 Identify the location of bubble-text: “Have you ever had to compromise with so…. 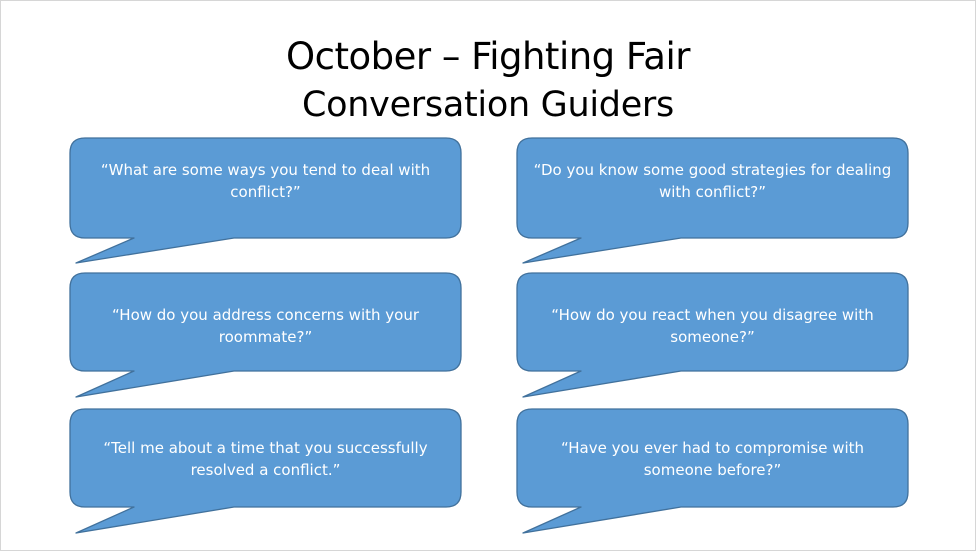
(712, 459).